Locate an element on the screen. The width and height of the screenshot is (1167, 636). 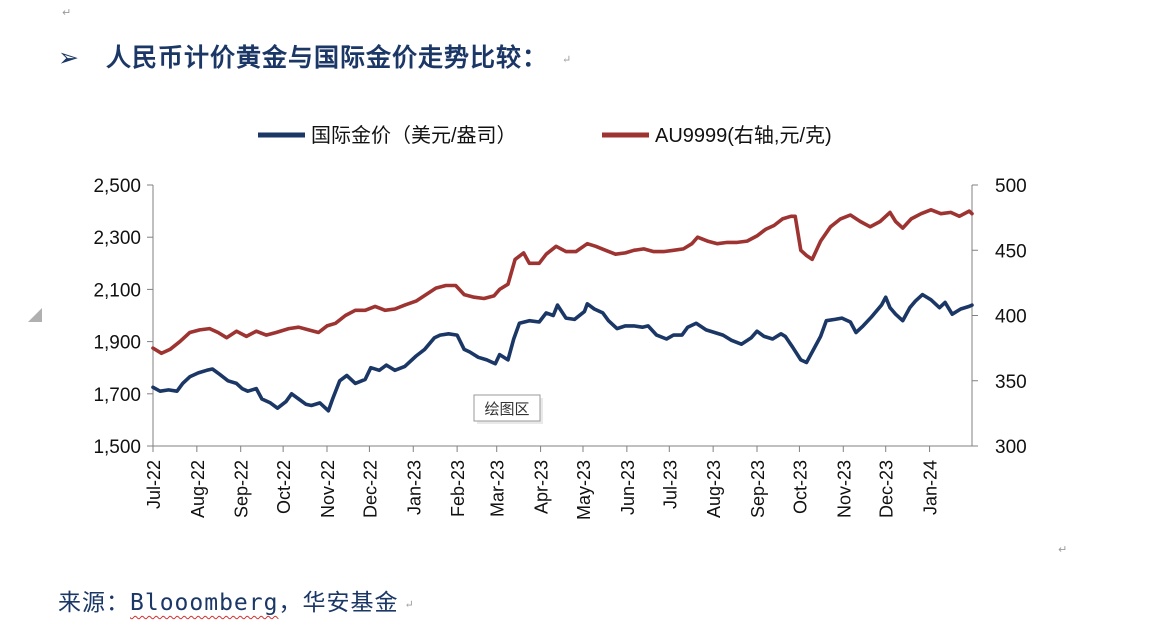
resize-corner-icon is located at coordinates (35, 315).